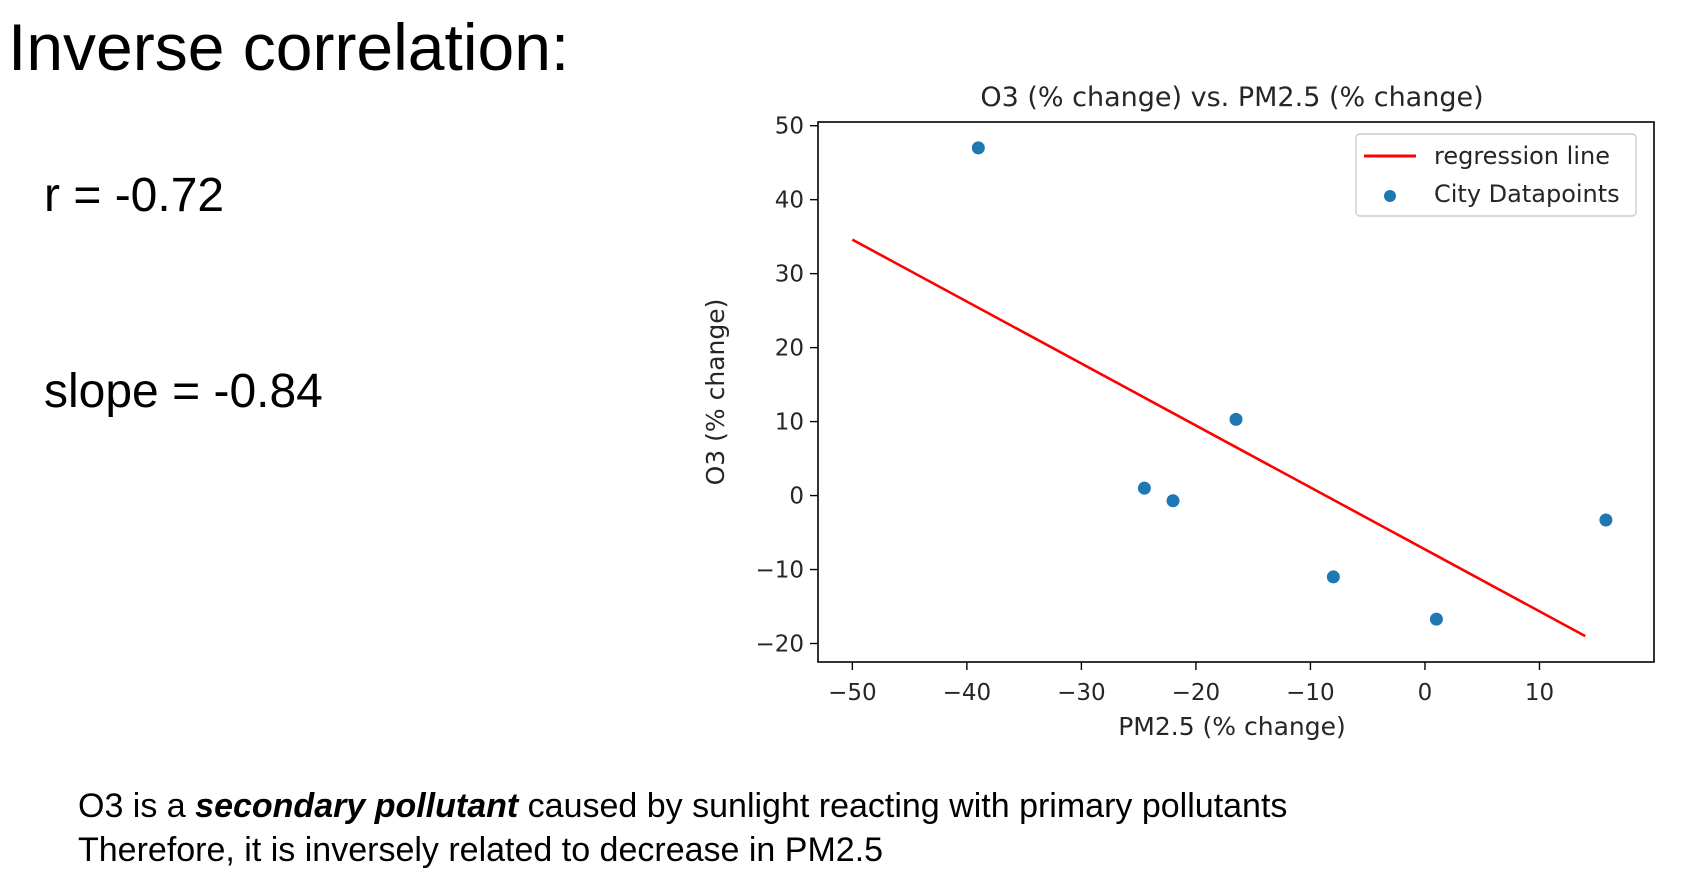  What do you see at coordinates (1390, 196) in the screenshot?
I see `legend-swatch-city-datapoints` at bounding box center [1390, 196].